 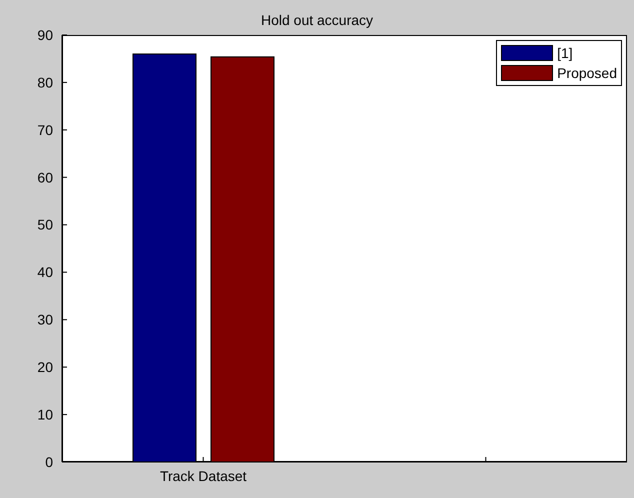 What do you see at coordinates (45, 320) in the screenshot?
I see `y-tick-label: 30` at bounding box center [45, 320].